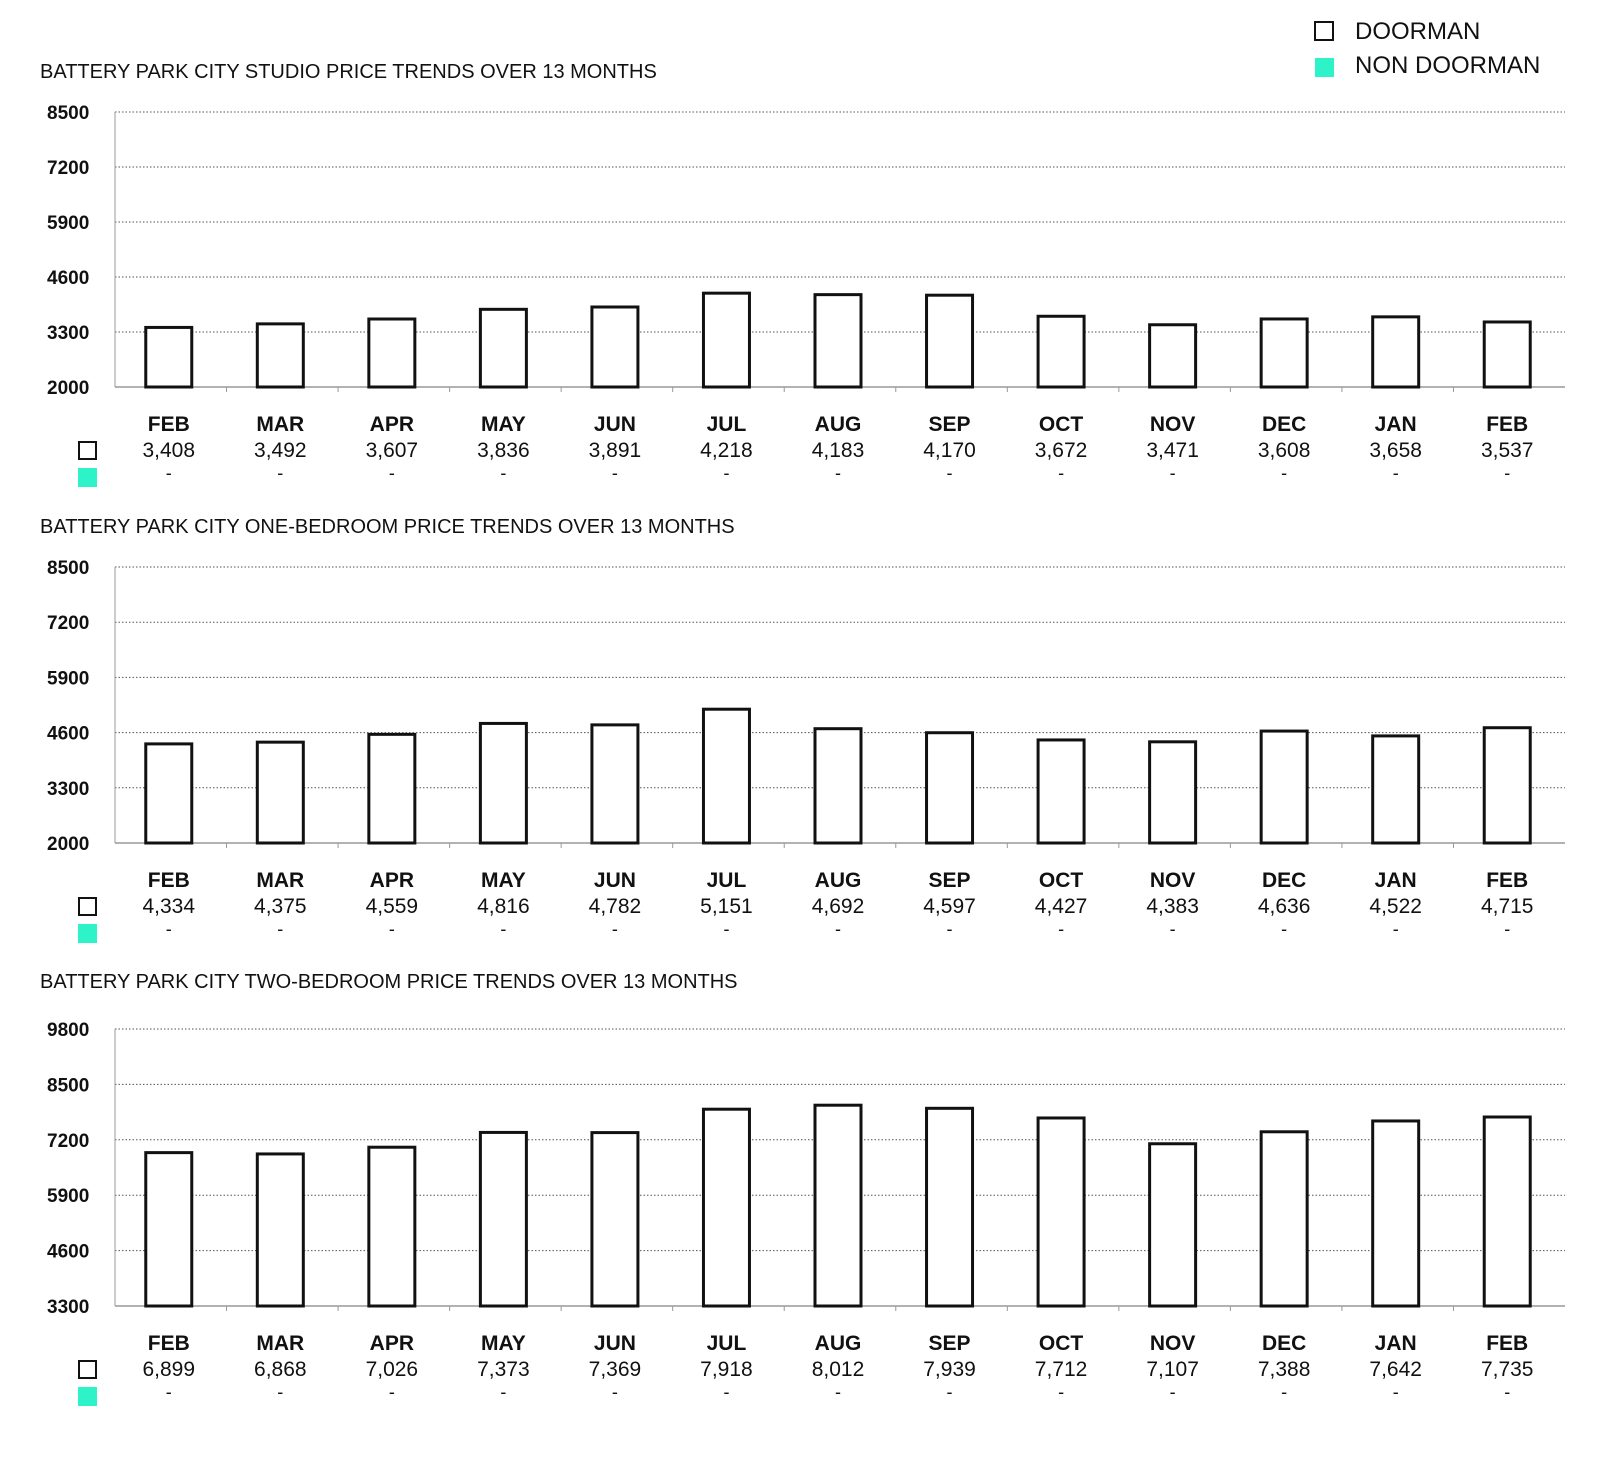 The image size is (1600, 1468). I want to click on data-label-doorman: 4,170, so click(949, 450).